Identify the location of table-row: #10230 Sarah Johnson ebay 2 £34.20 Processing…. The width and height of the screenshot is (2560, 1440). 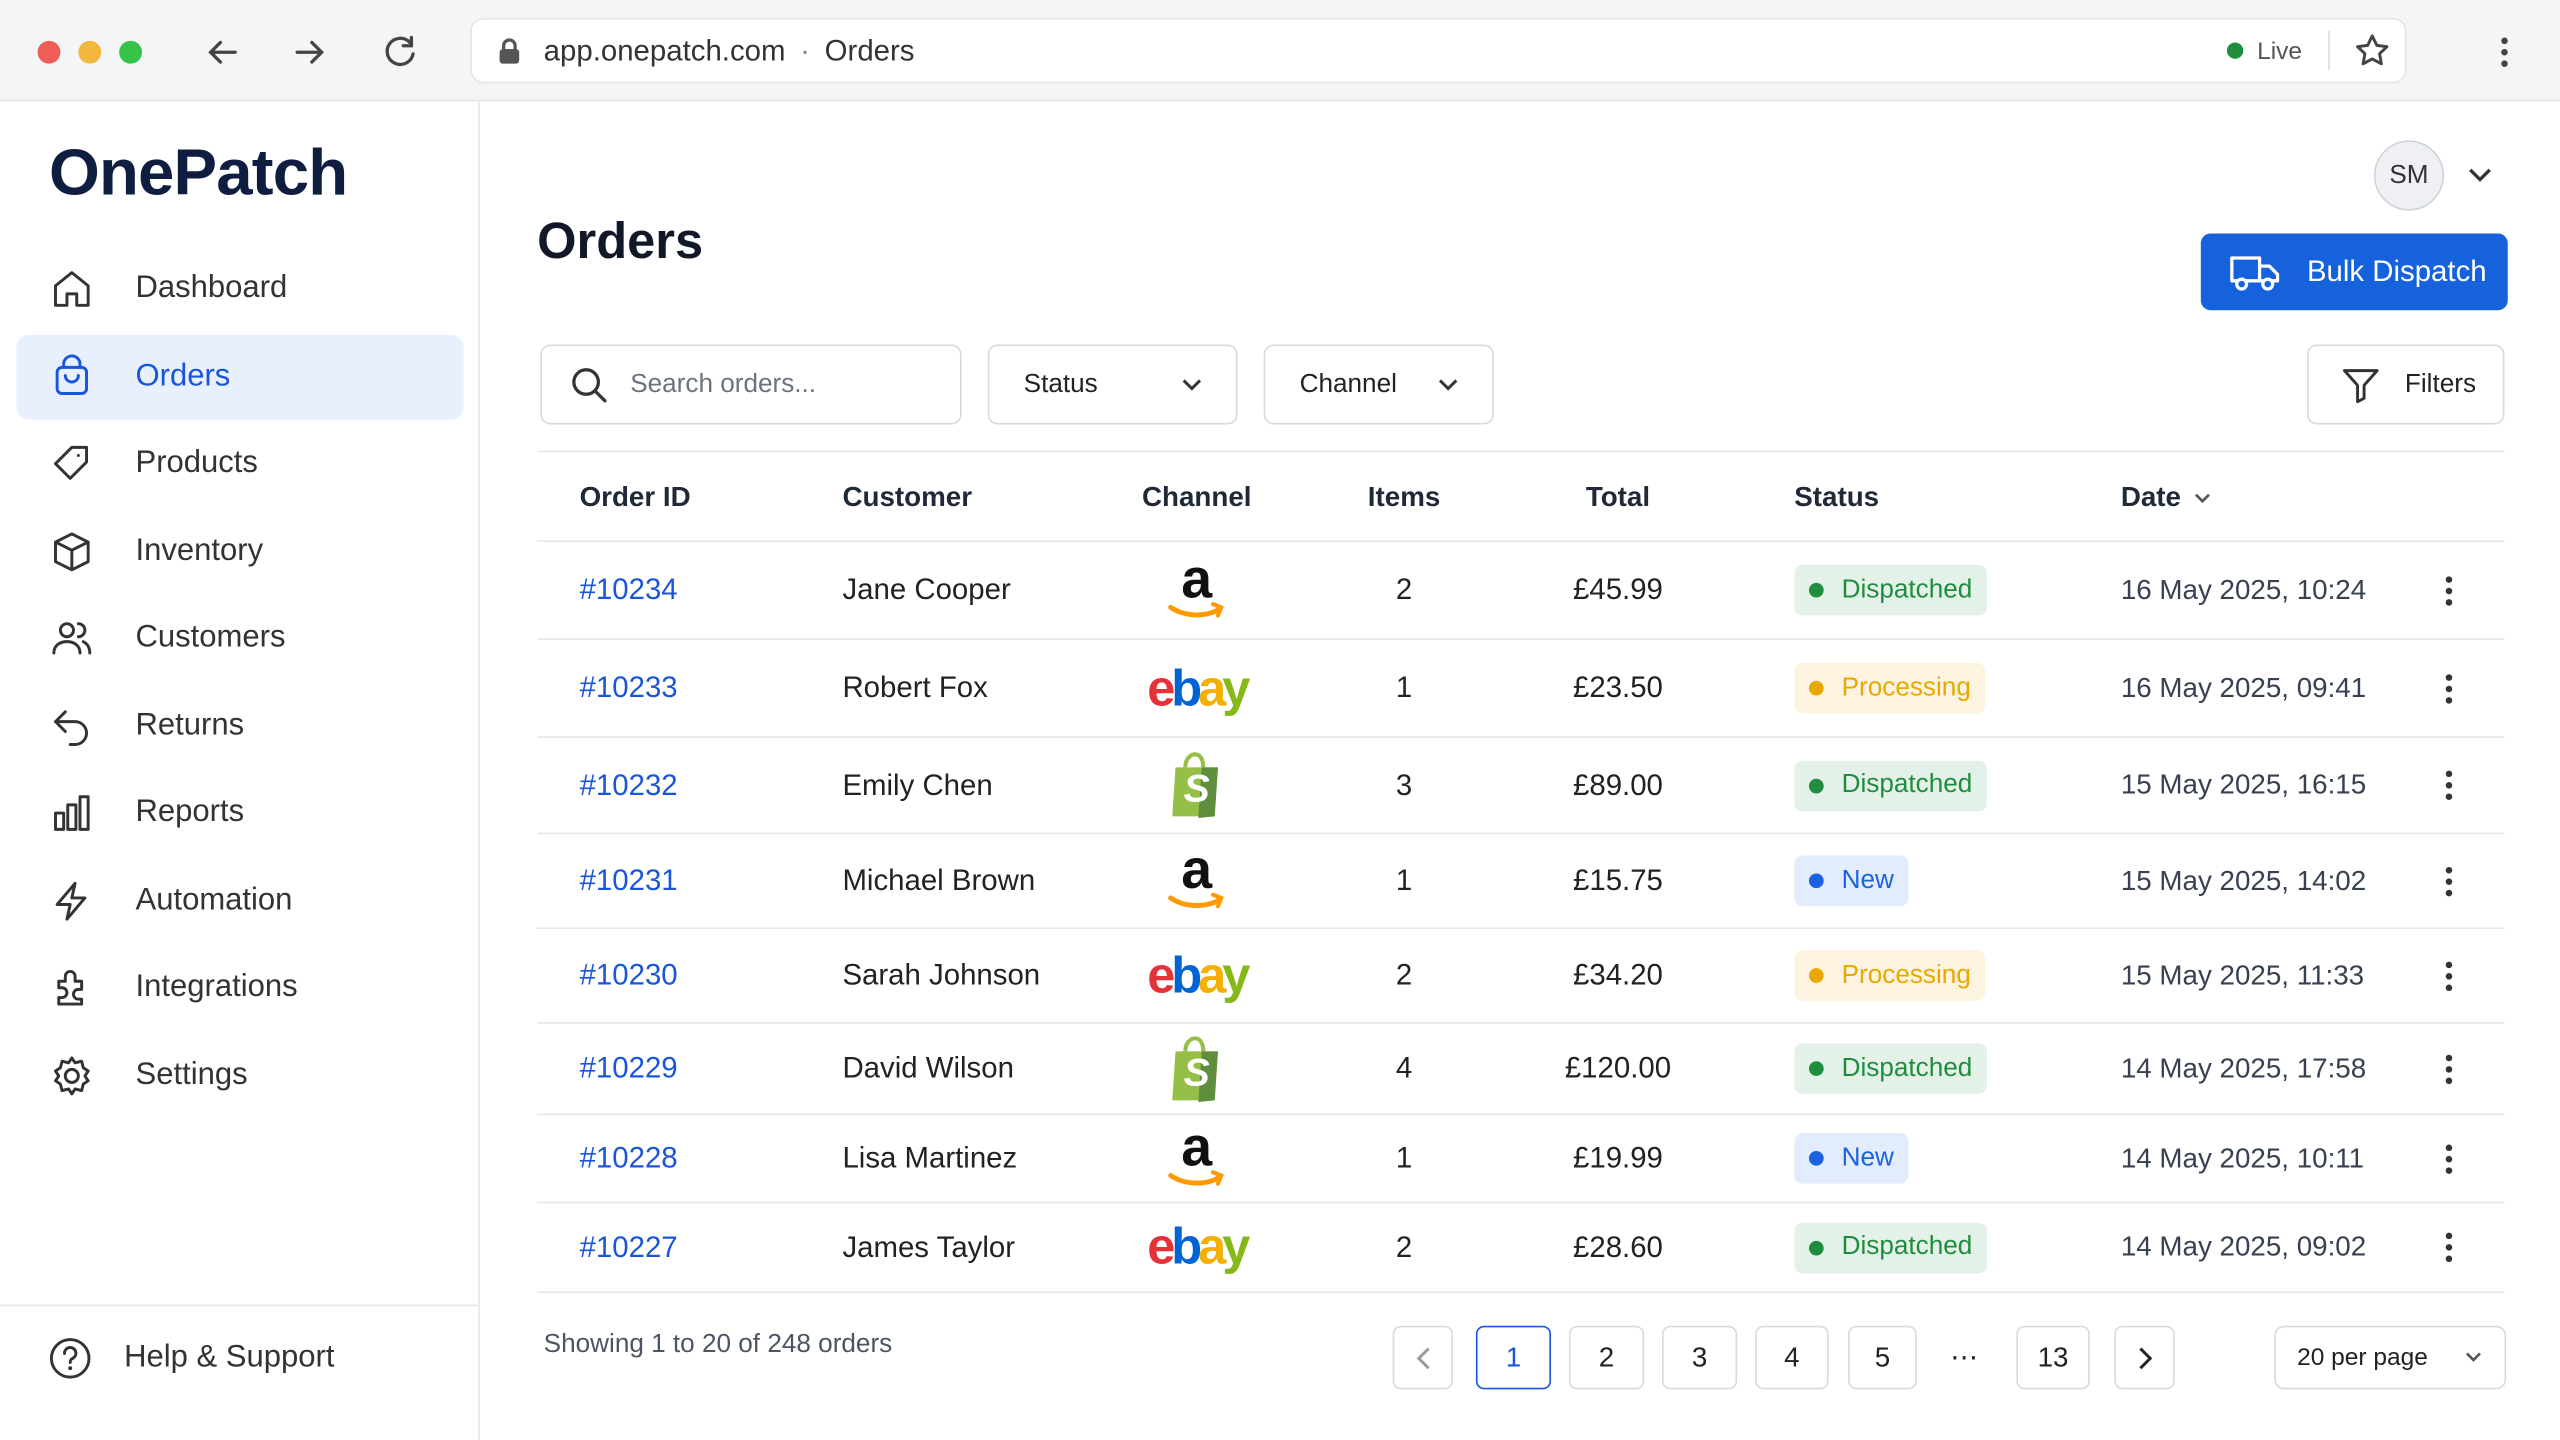
(1521, 976).